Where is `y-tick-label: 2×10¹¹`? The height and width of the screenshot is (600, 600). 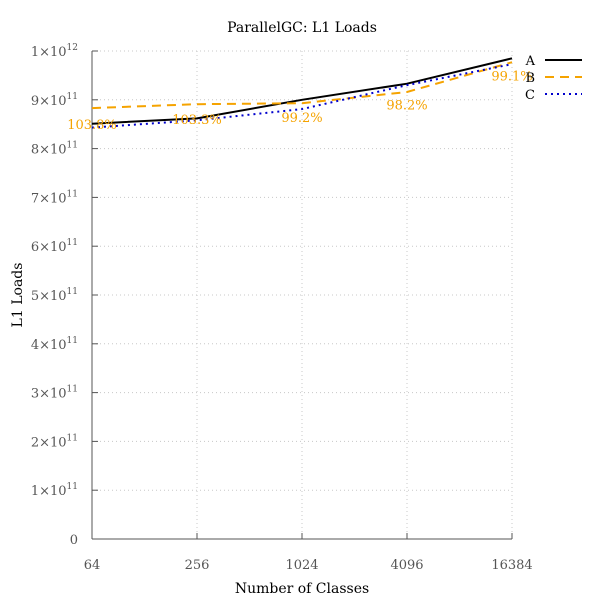 y-tick-label: 2×10¹¹ is located at coordinates (54, 441).